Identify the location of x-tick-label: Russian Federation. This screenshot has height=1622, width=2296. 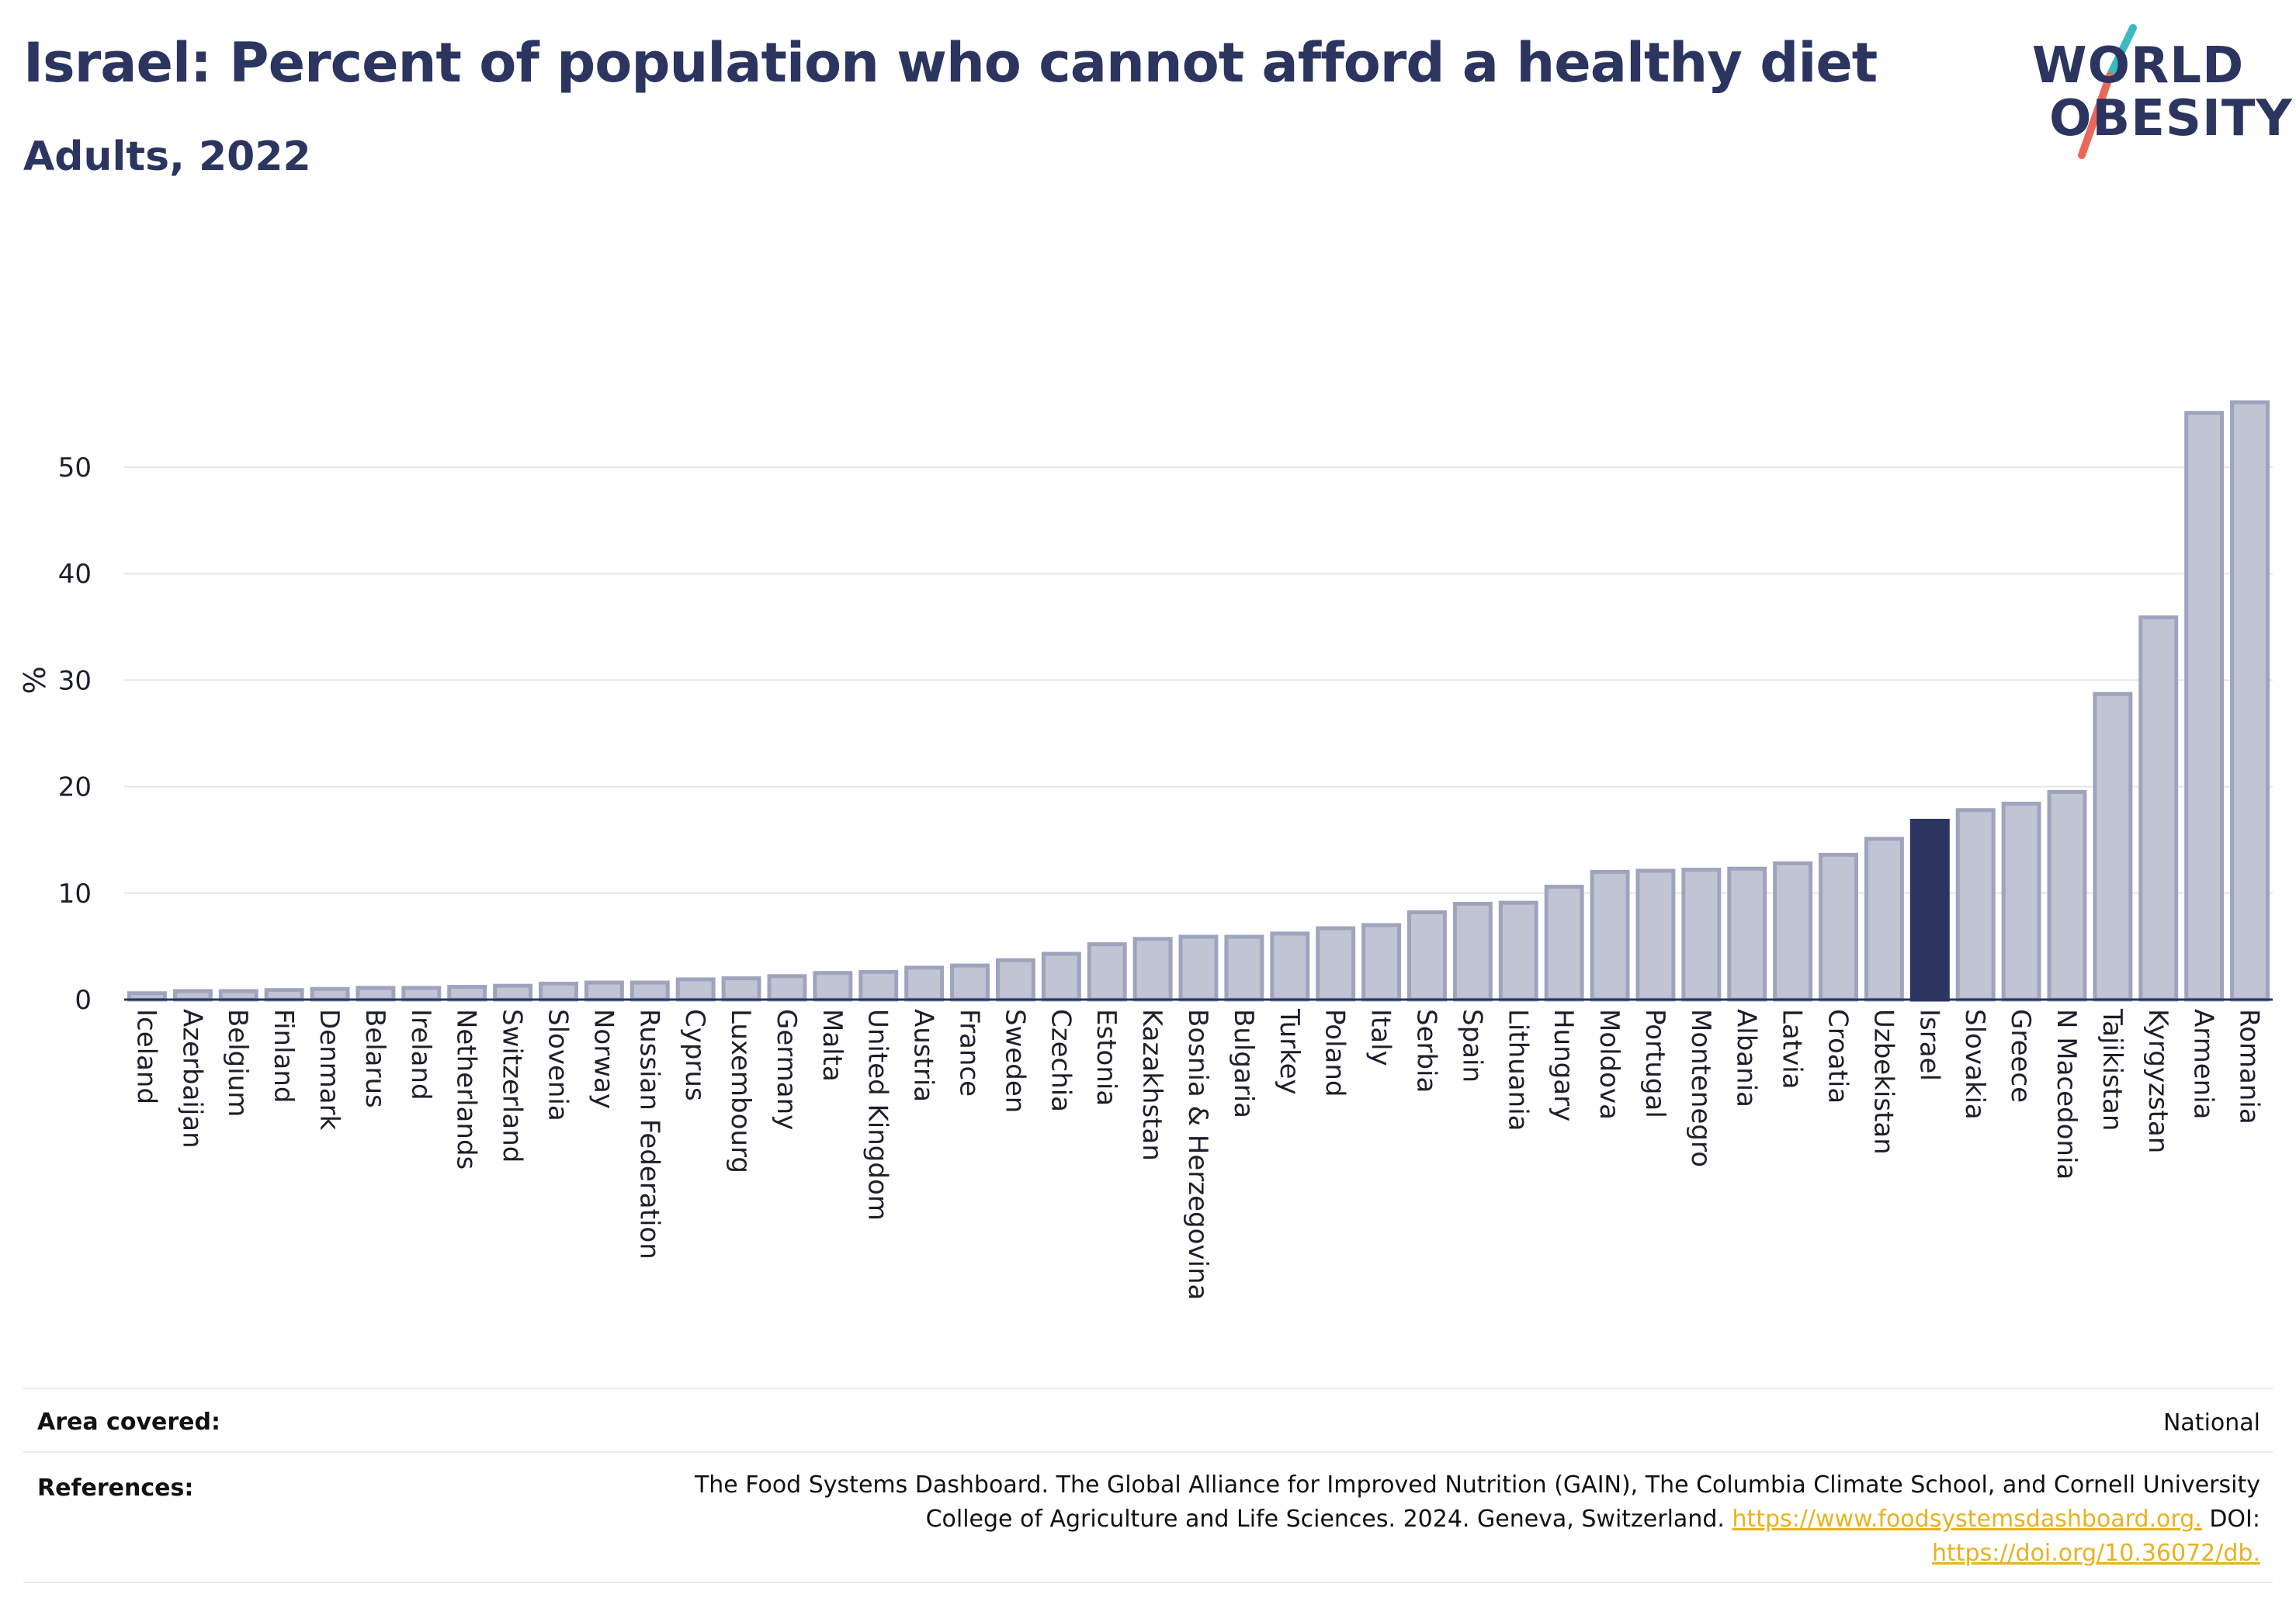
(648, 1134).